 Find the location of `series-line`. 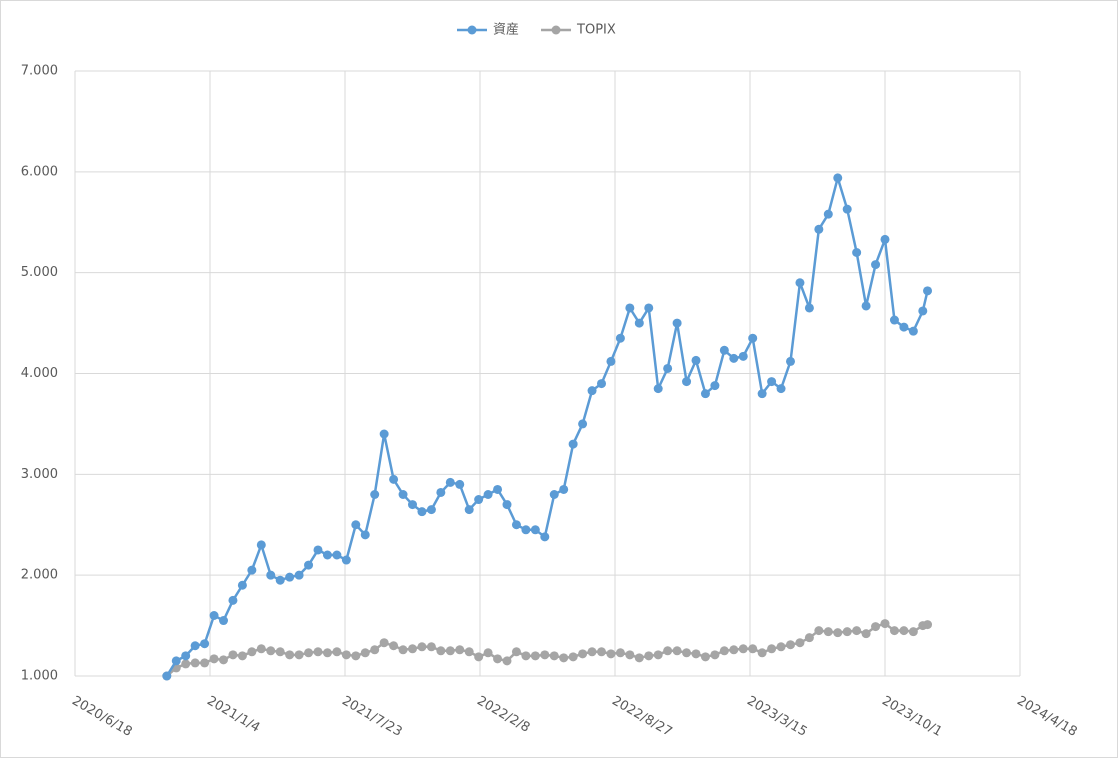

series-line is located at coordinates (546, 649).